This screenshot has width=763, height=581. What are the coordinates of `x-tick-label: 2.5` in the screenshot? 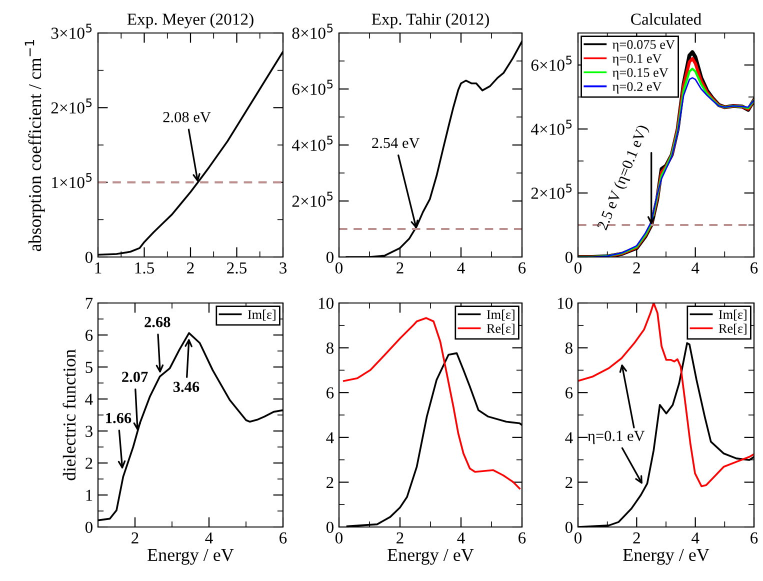 It's located at (237, 268).